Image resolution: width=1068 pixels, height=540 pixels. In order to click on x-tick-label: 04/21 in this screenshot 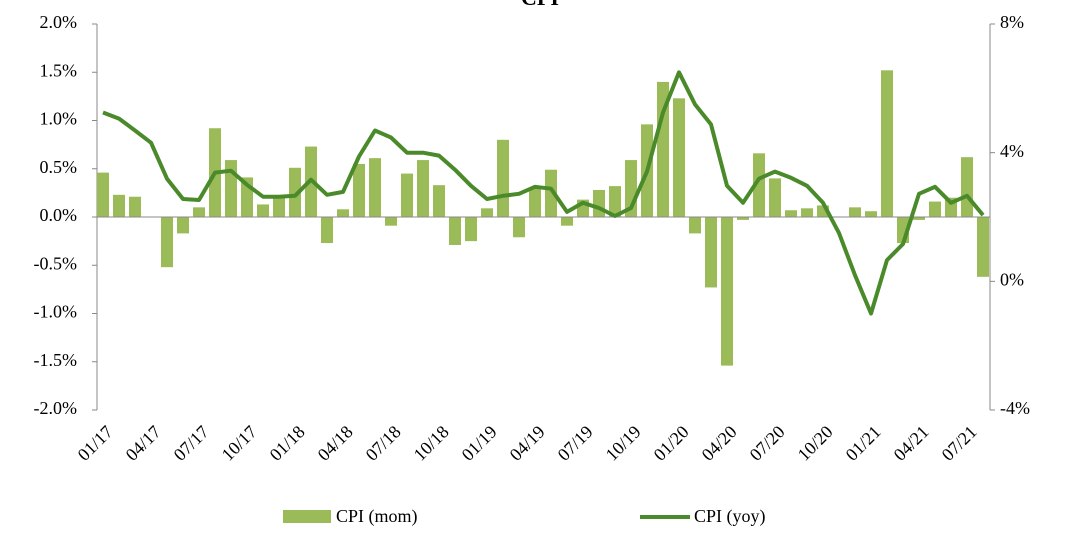, I will do `click(911, 443)`.